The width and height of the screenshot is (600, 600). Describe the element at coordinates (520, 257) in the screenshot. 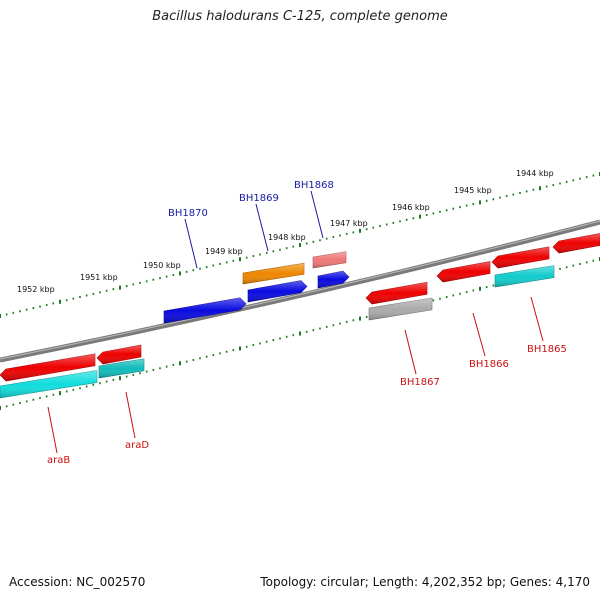

I see `gene-BH1865` at that location.